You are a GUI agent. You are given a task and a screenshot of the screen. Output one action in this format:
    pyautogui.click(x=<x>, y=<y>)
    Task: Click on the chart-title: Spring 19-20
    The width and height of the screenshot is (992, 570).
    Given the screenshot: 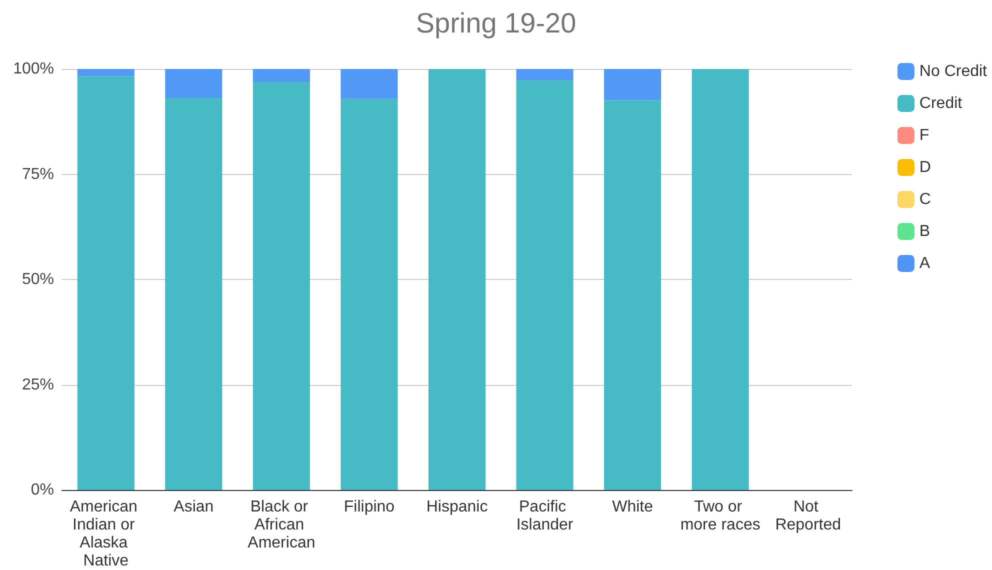 What is the action you would take?
    pyautogui.click(x=496, y=23)
    